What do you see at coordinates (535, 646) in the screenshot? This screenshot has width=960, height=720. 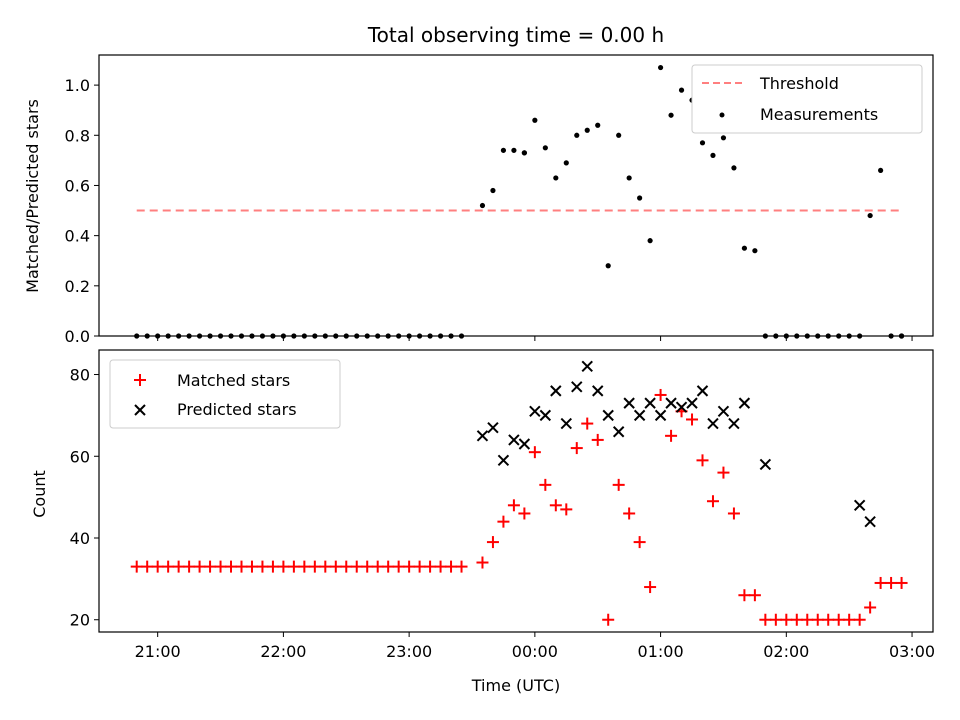 I see `bottom-x-ticks: 21:00 22:00 23:00 00:00 01:00 02:00 03:00` at bounding box center [535, 646].